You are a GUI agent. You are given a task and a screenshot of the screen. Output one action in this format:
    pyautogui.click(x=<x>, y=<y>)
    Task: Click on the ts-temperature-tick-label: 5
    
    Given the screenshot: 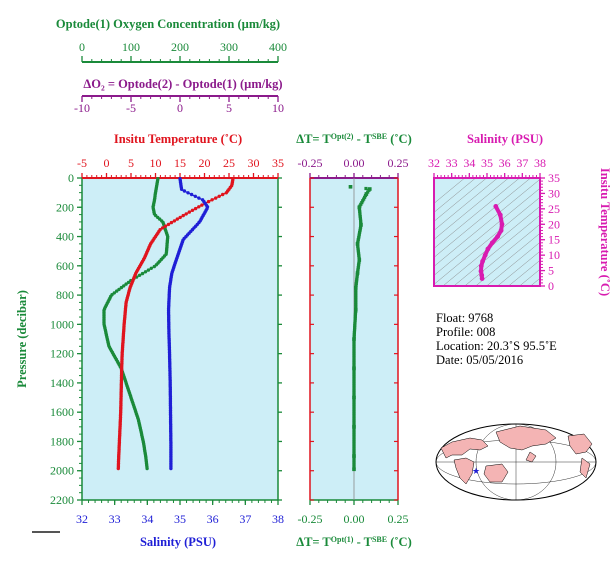 What is the action you would take?
    pyautogui.click(x=551, y=271)
    